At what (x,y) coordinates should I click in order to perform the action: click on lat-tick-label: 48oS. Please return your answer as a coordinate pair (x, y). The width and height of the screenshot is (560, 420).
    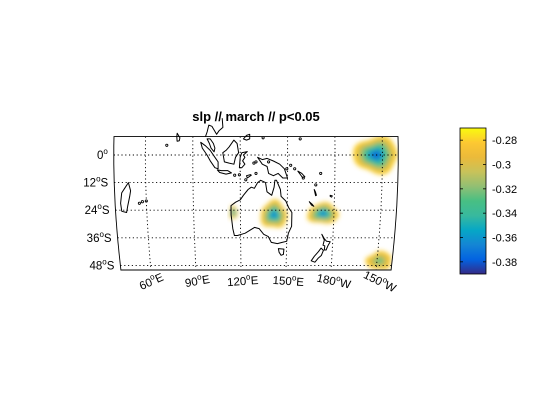
    Looking at the image, I should click on (101, 264).